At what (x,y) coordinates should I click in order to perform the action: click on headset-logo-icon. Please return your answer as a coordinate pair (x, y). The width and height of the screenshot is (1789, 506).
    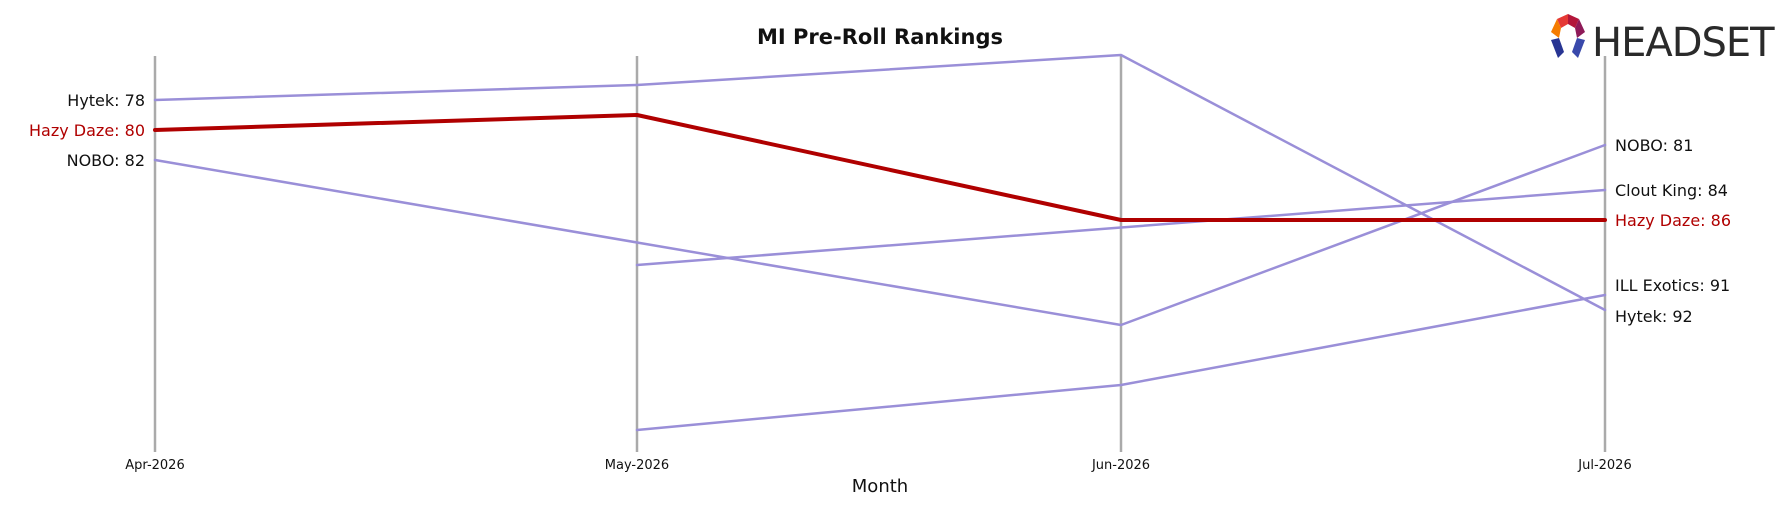
    Looking at the image, I should click on (1568, 36).